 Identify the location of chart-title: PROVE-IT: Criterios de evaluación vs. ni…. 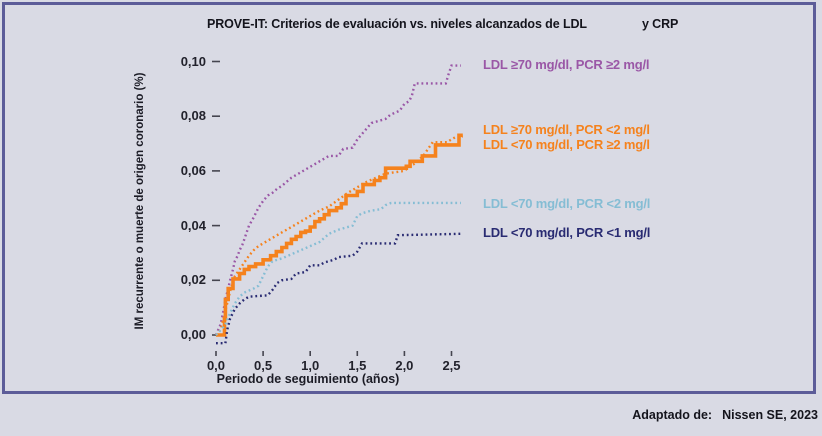
(442, 24).